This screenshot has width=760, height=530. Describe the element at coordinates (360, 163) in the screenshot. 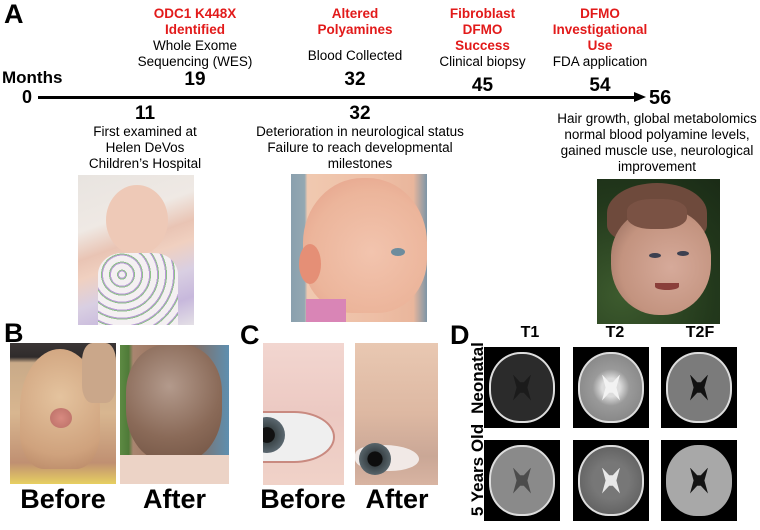

I see `event-desc: milestones` at that location.